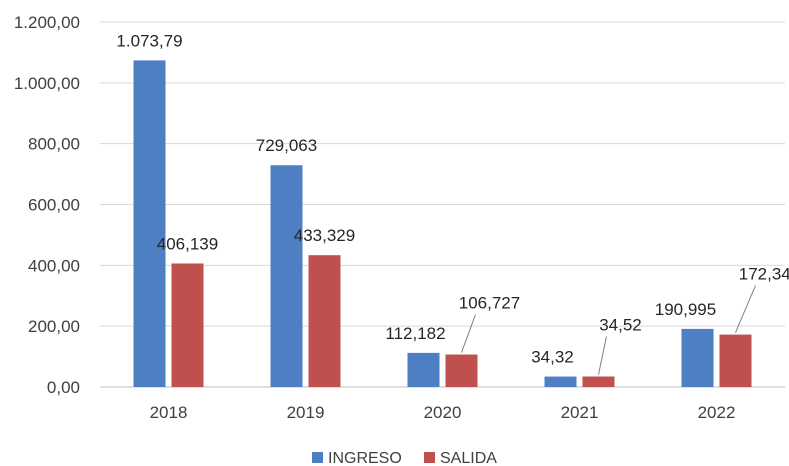 This screenshot has height=466, width=789. I want to click on data-label: 433,329, so click(324, 235).